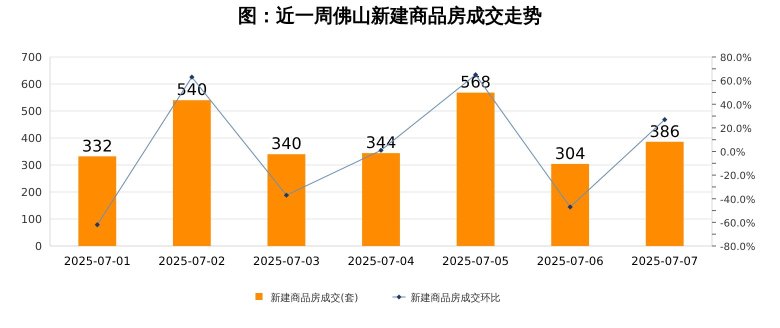  What do you see at coordinates (570, 261) in the screenshot?
I see `x-tick-label: 2025-07-06` at bounding box center [570, 261].